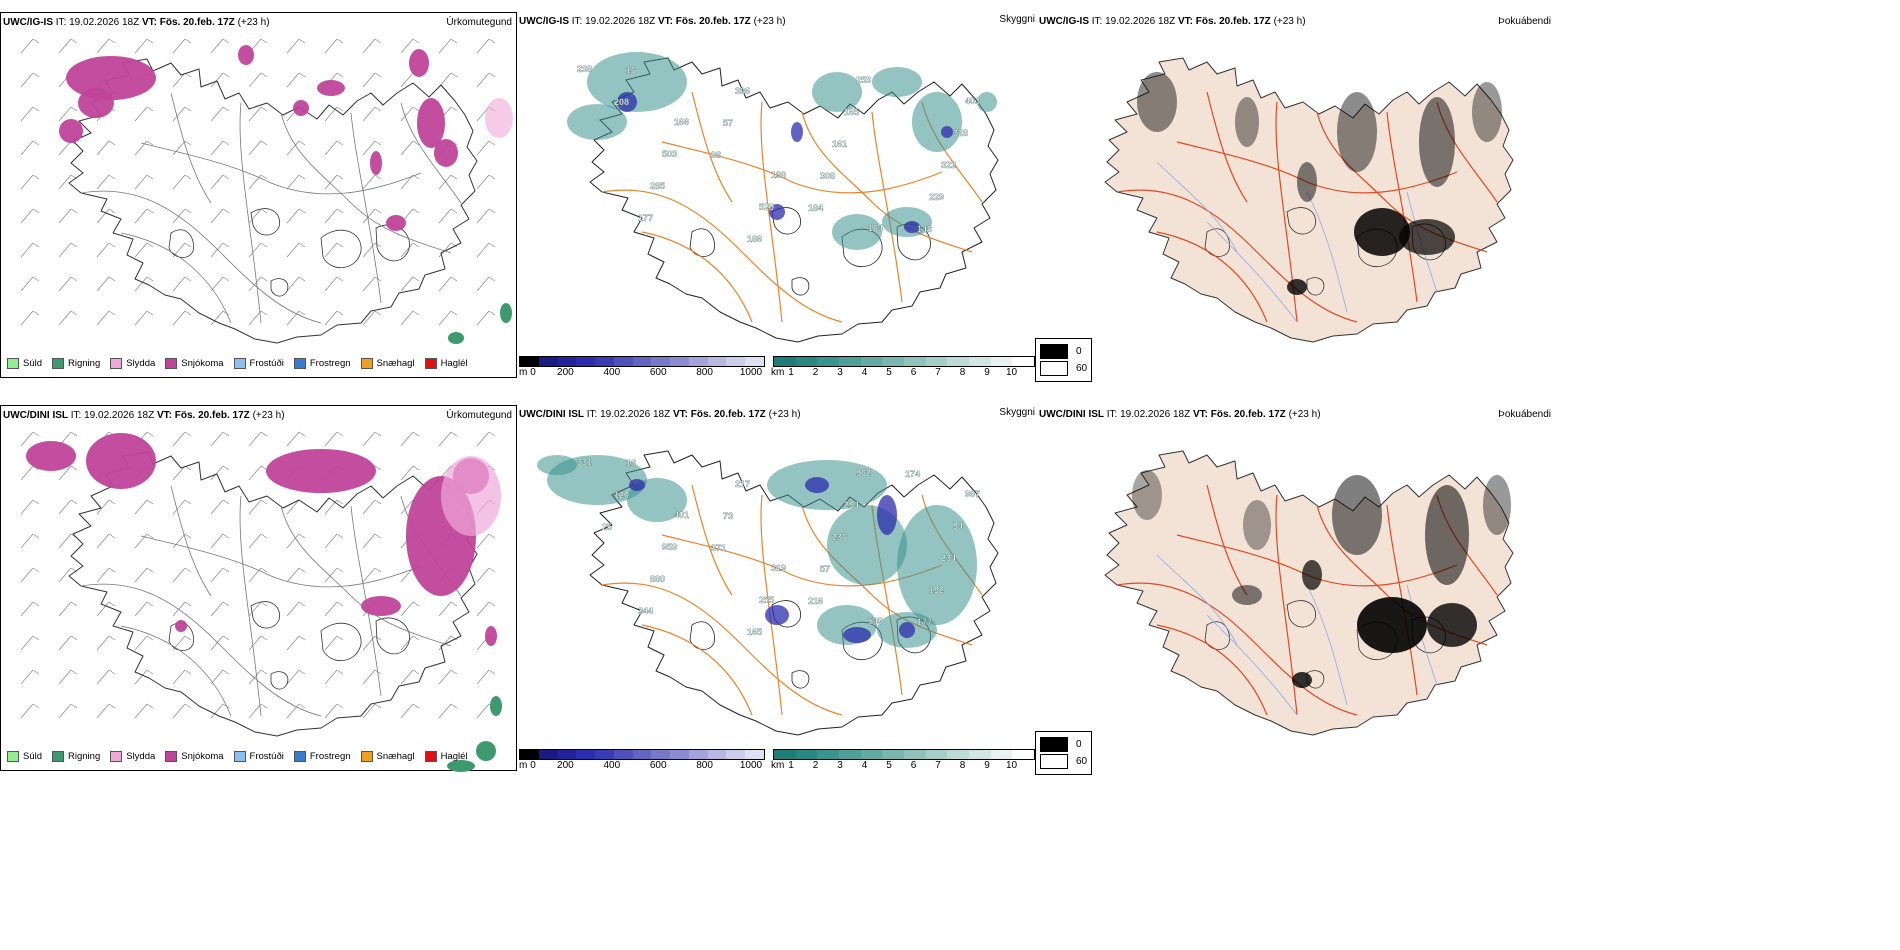  I want to click on ceiling-value-label: 184, so click(815, 208).